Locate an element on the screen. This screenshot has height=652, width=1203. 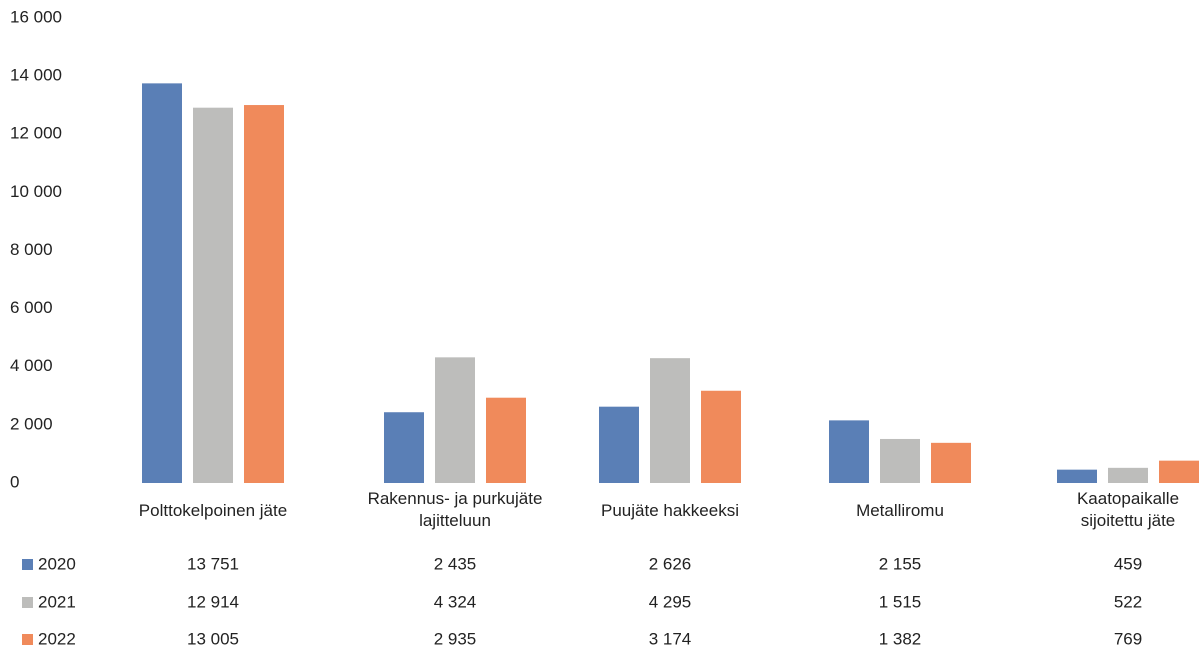
x-tick-label: Polttokelpoinen jäte is located at coordinates (213, 510).